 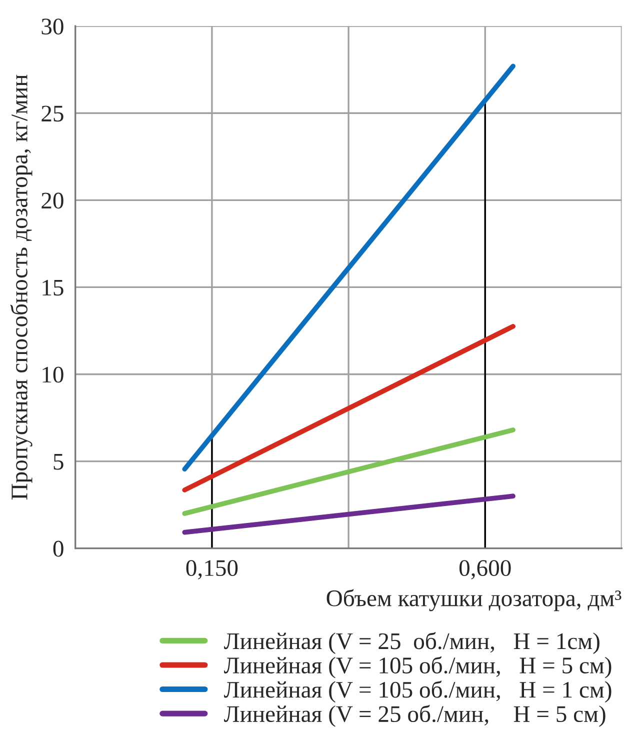 What do you see at coordinates (53, 374) in the screenshot?
I see `y-tick-label: 10` at bounding box center [53, 374].